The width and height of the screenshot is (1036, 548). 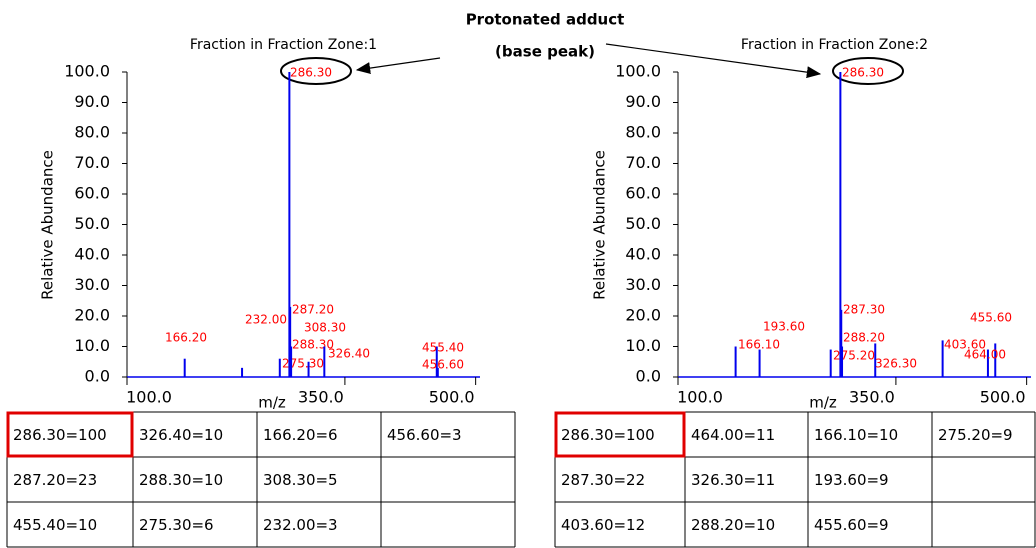 What do you see at coordinates (300, 525) in the screenshot?
I see `table-cell: 232.00=3` at bounding box center [300, 525].